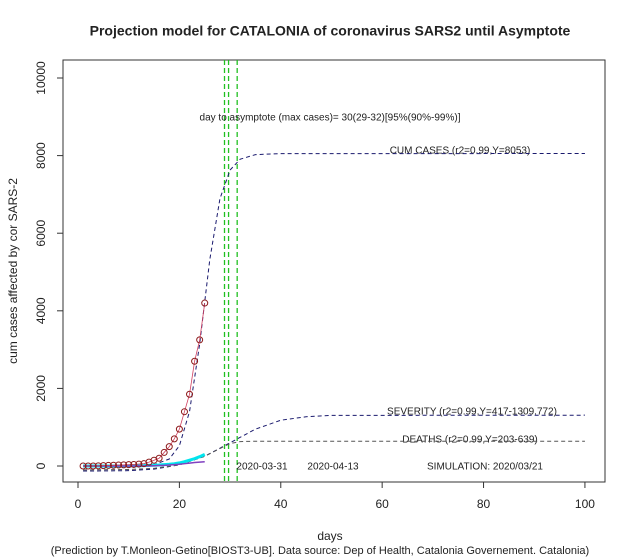 The width and height of the screenshot is (640, 560). I want to click on y-tick-label: 6000, so click(41, 233).